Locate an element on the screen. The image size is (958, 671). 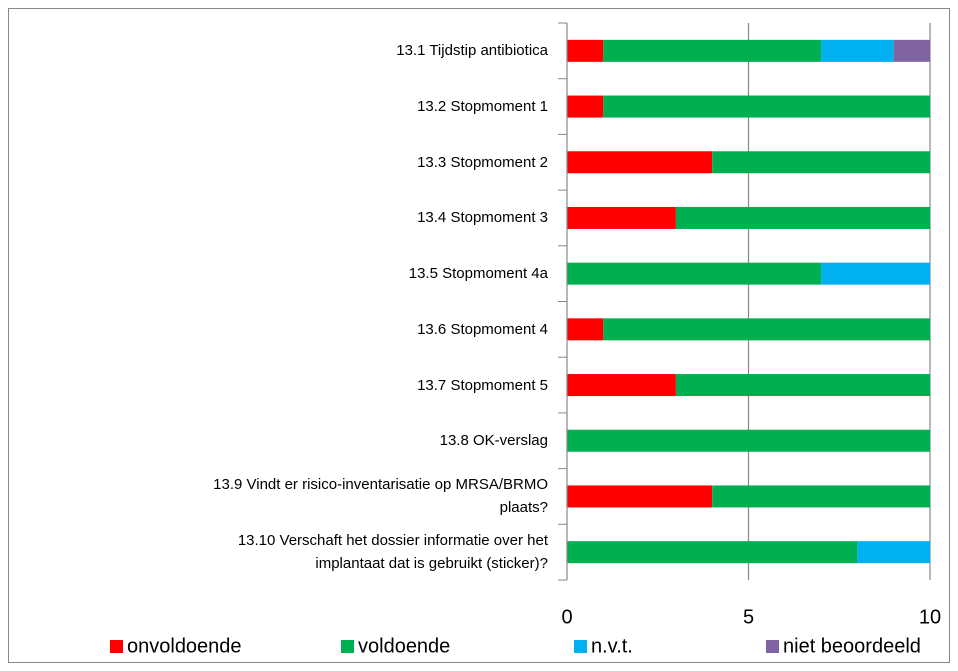
y-tick-label: 13.1 Tijdstip antibiotica is located at coordinates (472, 51).